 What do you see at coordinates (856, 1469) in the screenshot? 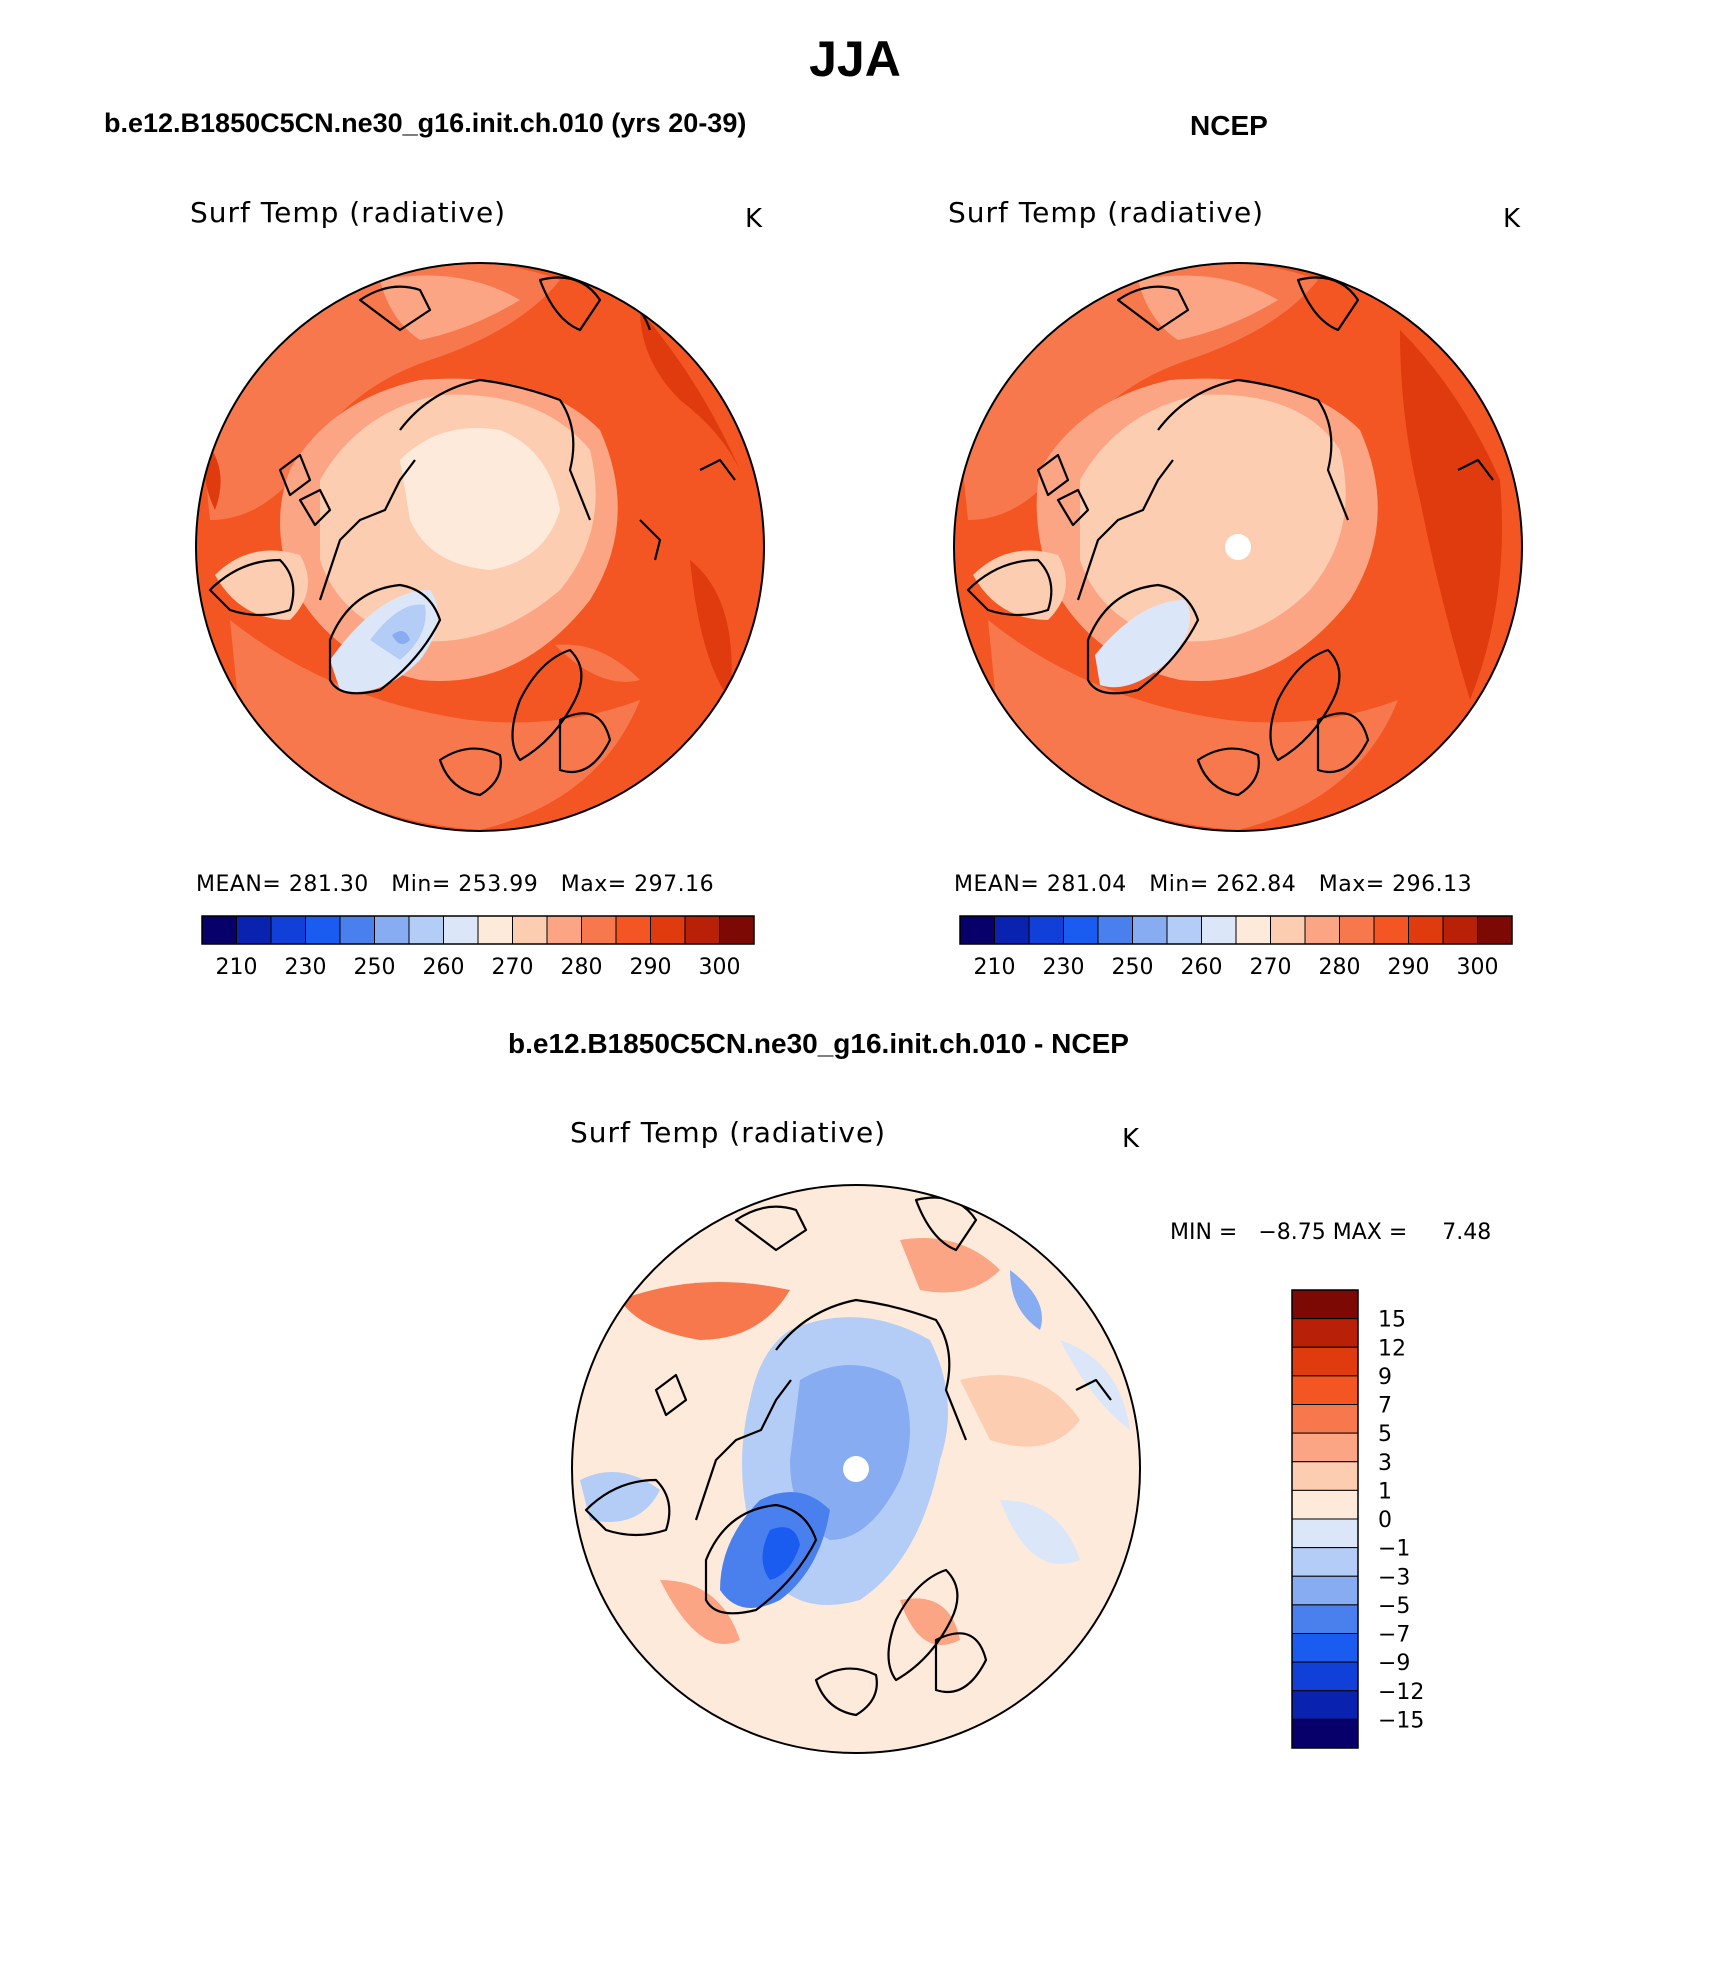
I see `difference-polar-map` at bounding box center [856, 1469].